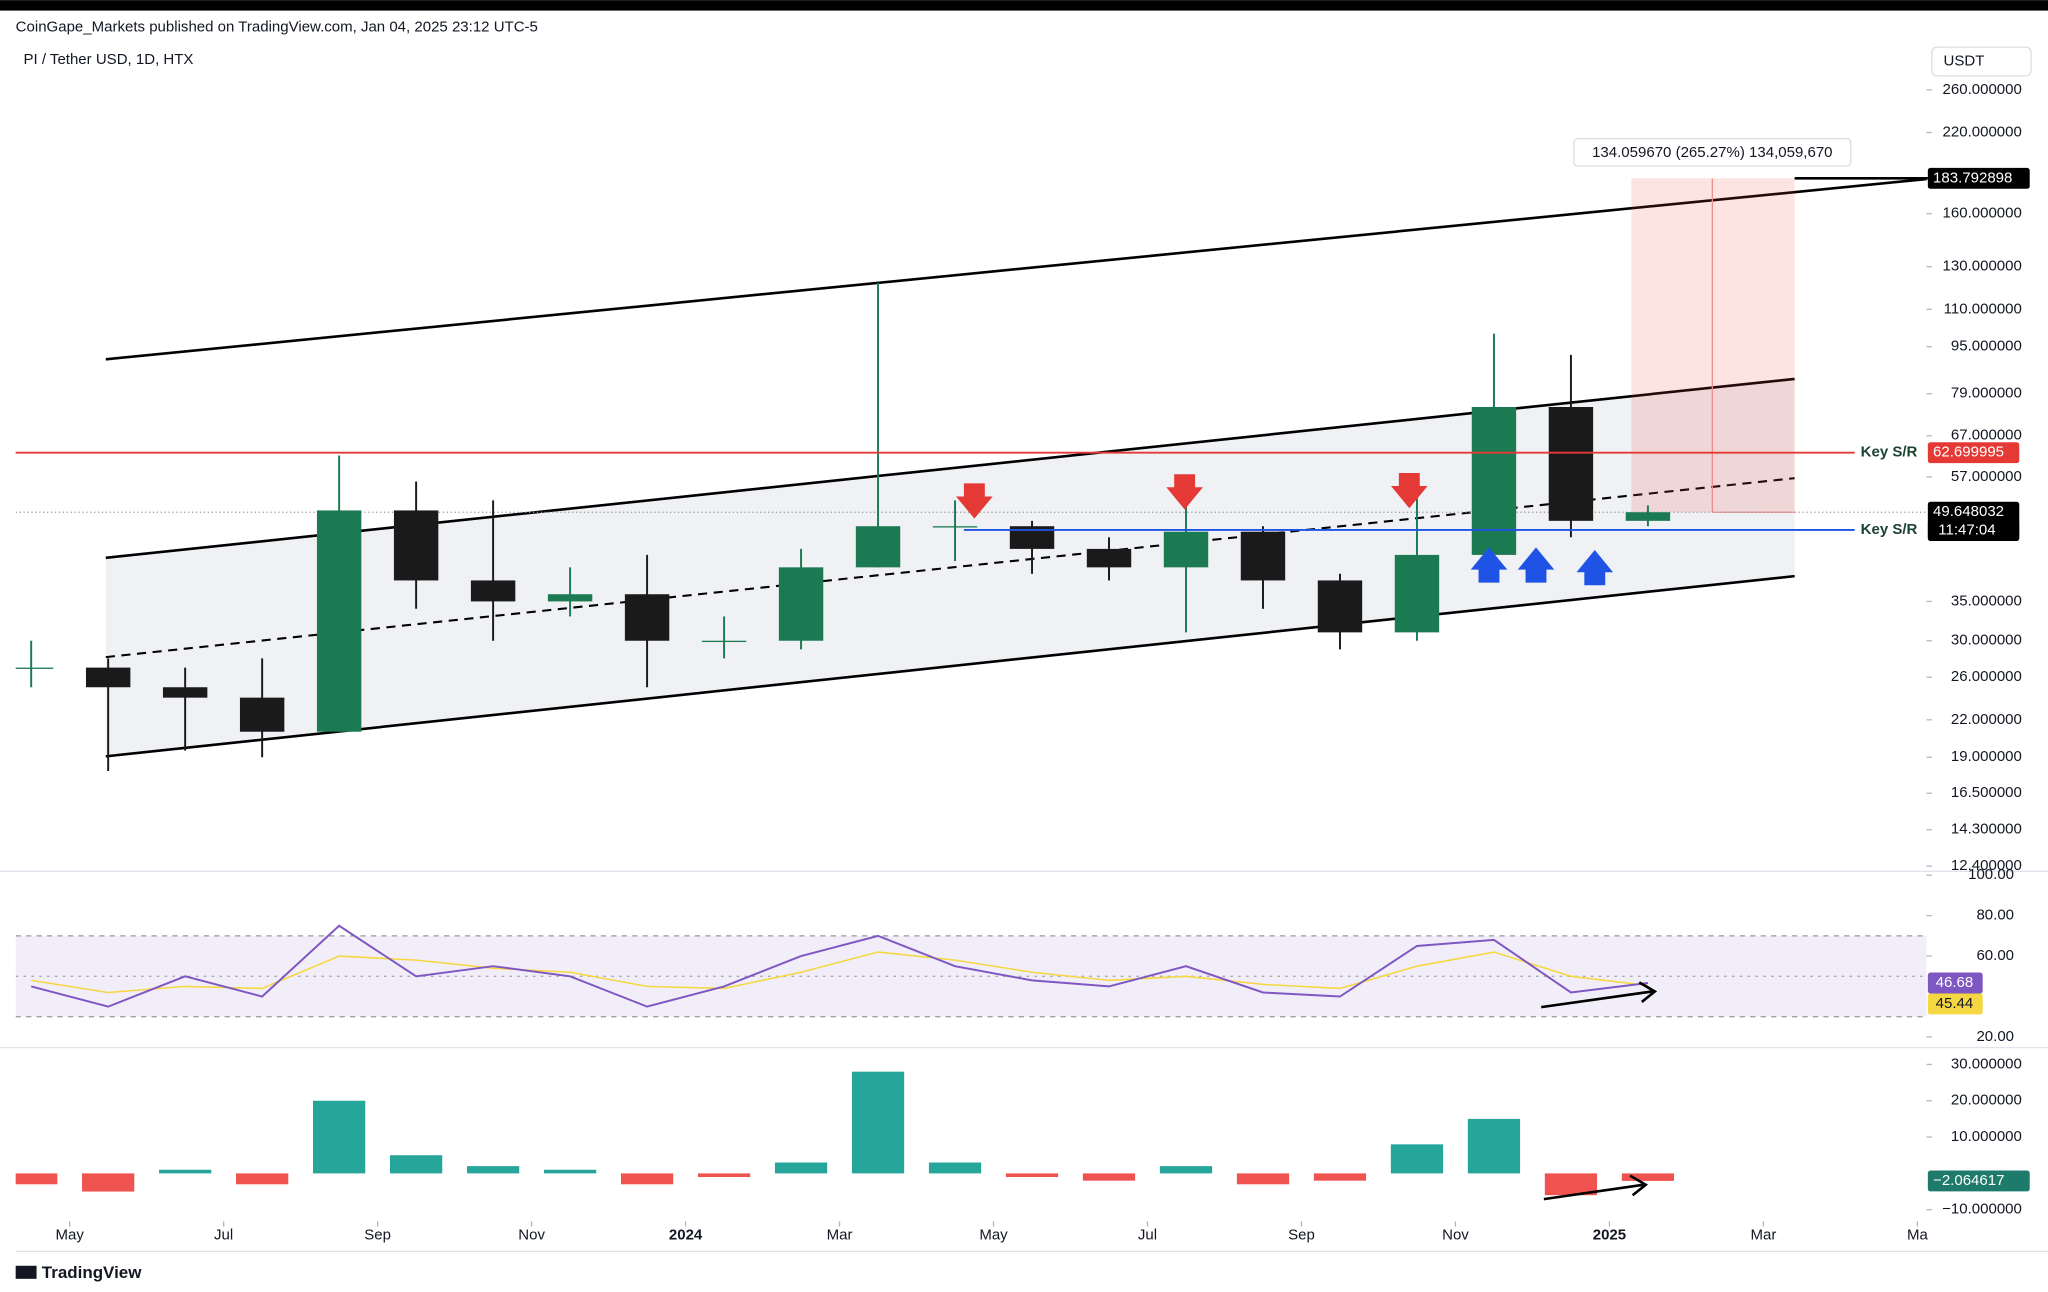 The height and width of the screenshot is (1292, 2048). I want to click on y-tick-label: 79.000000, so click(1986, 393).